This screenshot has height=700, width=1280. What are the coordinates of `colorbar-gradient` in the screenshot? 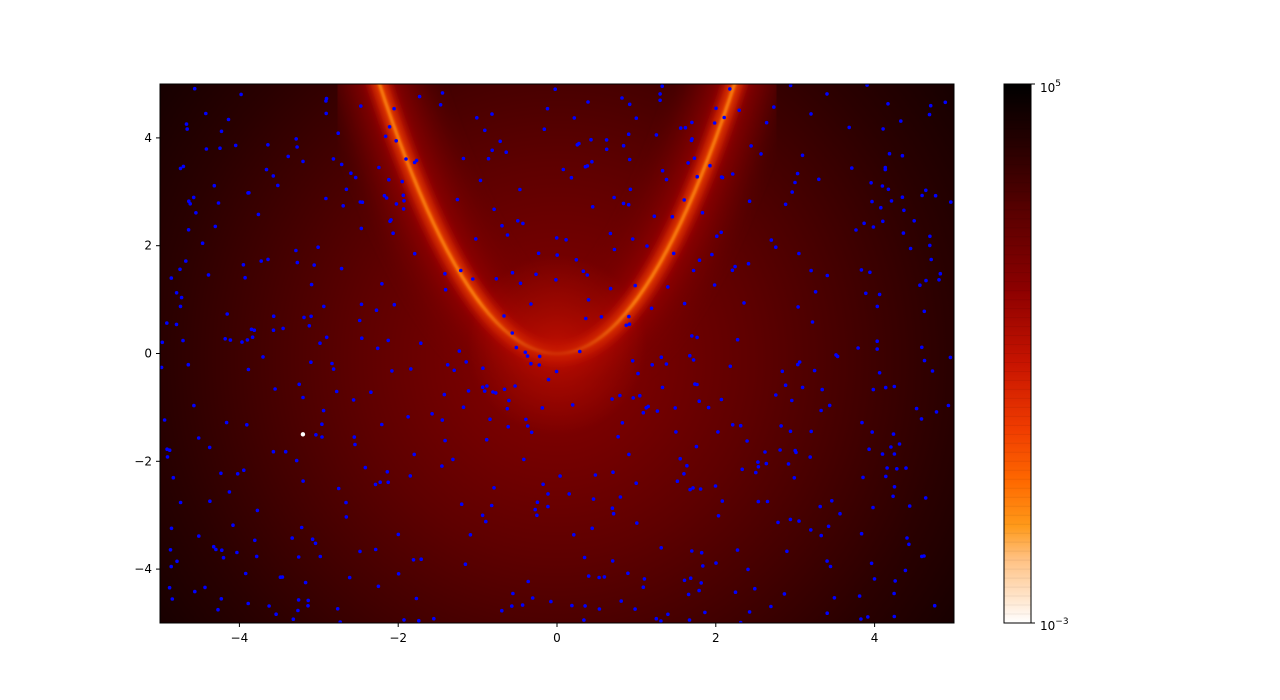 It's located at (1017, 353).